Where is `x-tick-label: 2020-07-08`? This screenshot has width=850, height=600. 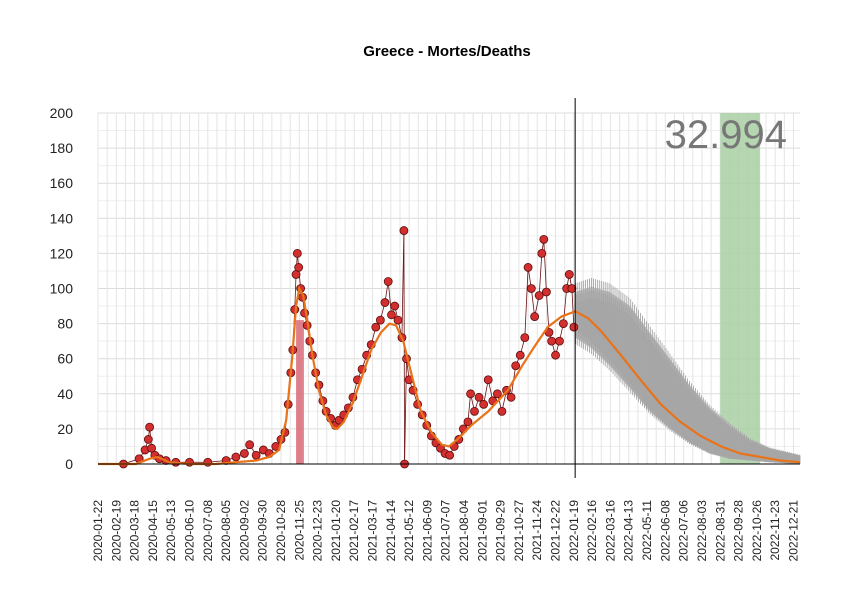
x-tick-label: 2020-07-08 is located at coordinates (208, 531).